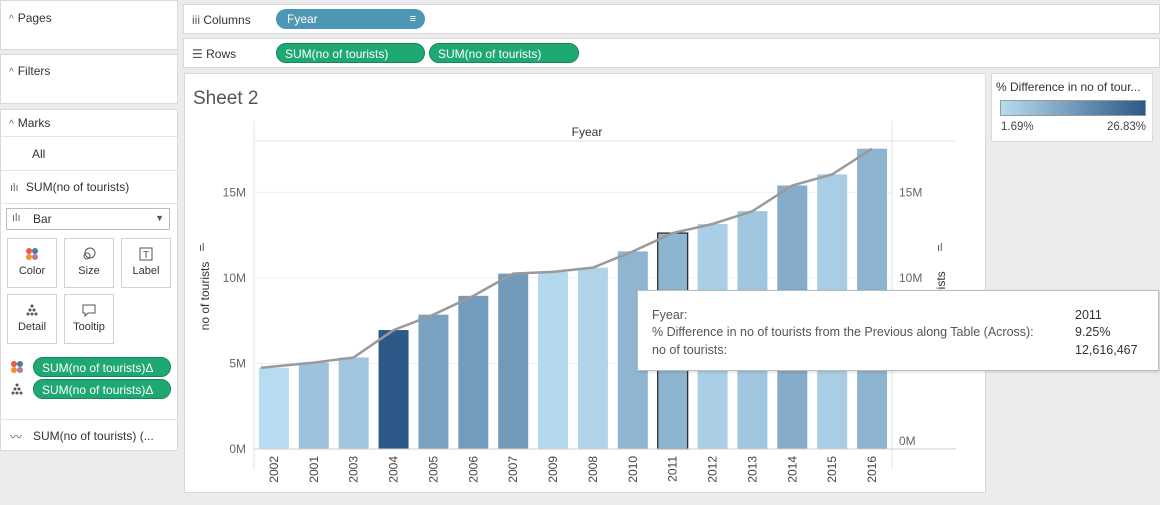 The image size is (1160, 505). I want to click on tooltip-key-fyear: Fyear:, so click(670, 315).